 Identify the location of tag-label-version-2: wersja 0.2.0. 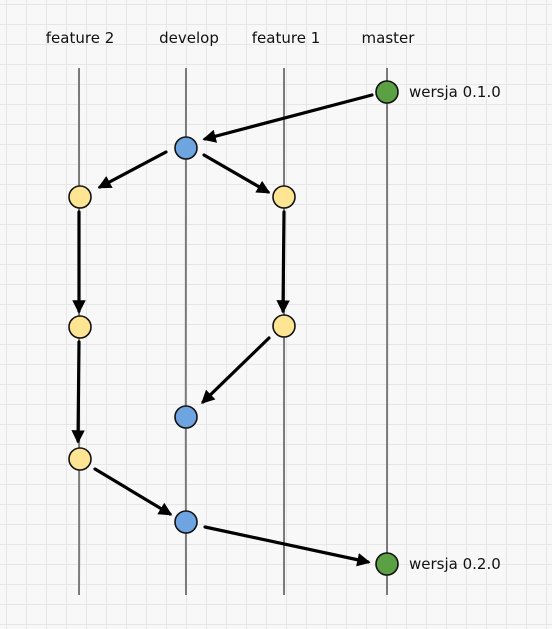
(455, 564).